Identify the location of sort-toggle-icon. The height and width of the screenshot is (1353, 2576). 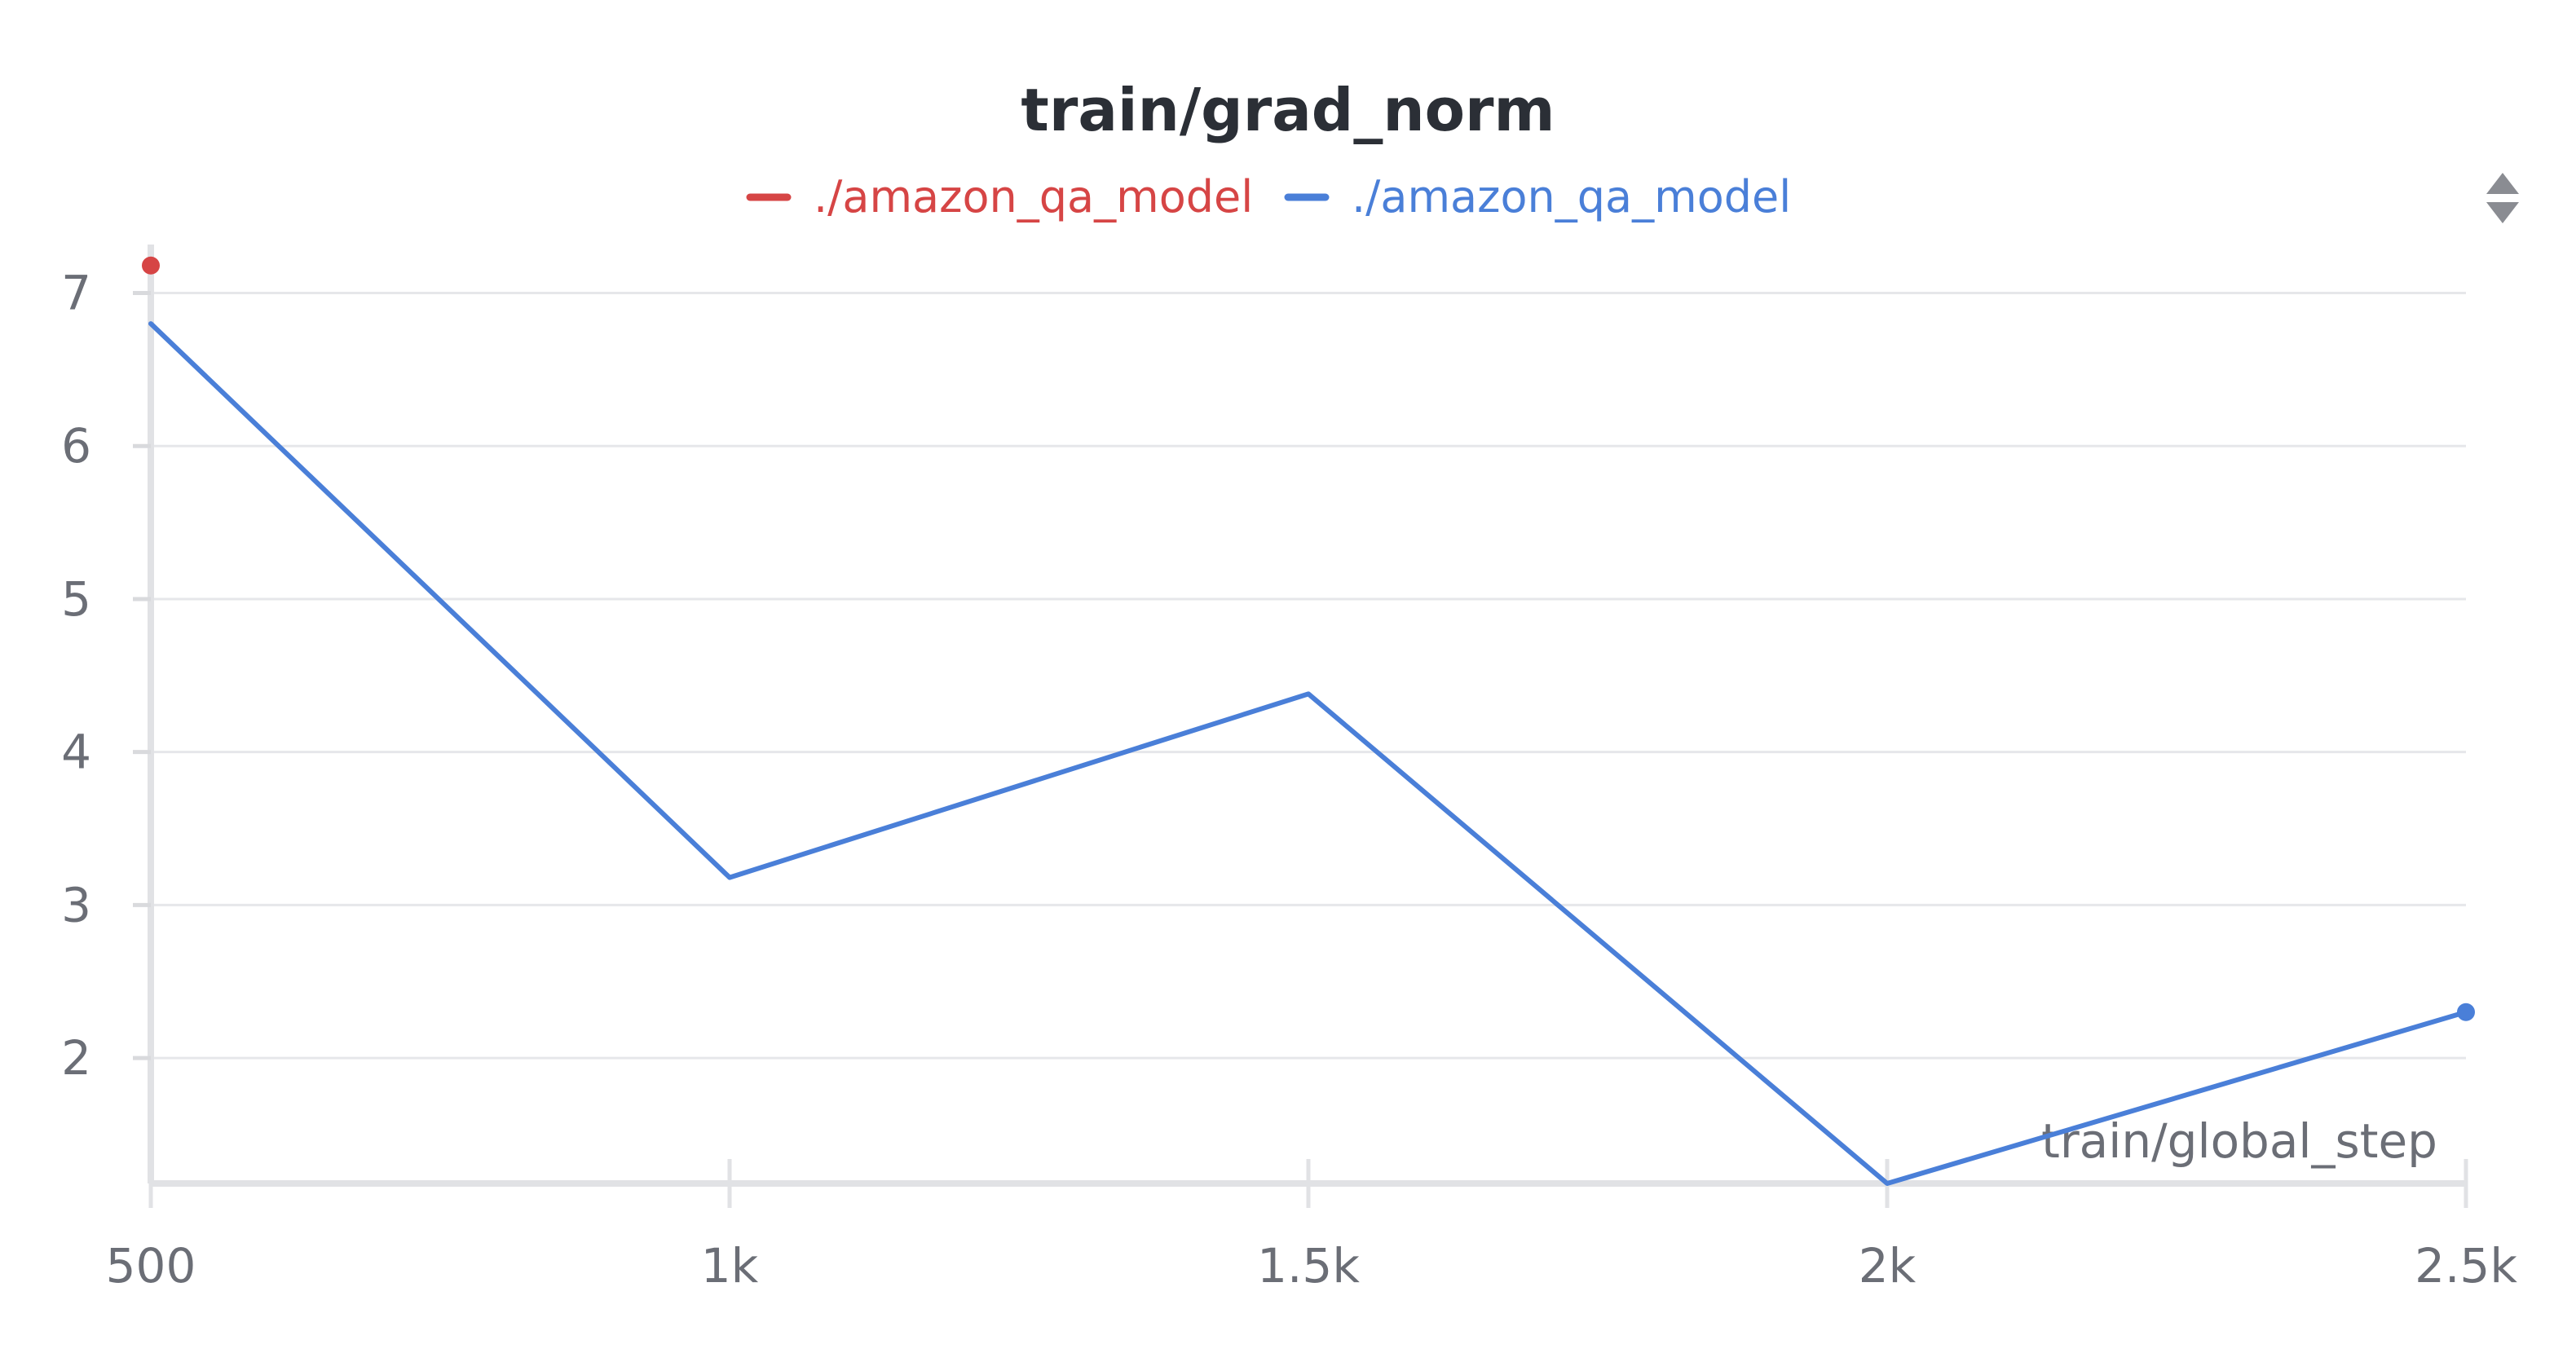
(2502, 198).